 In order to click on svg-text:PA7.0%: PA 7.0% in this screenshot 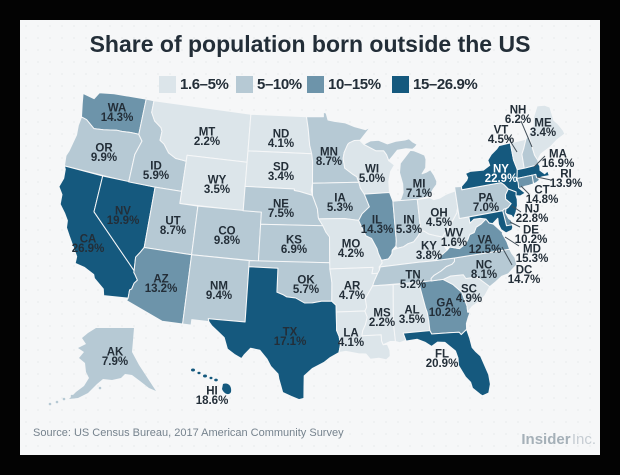, I will do `click(486, 203)`.